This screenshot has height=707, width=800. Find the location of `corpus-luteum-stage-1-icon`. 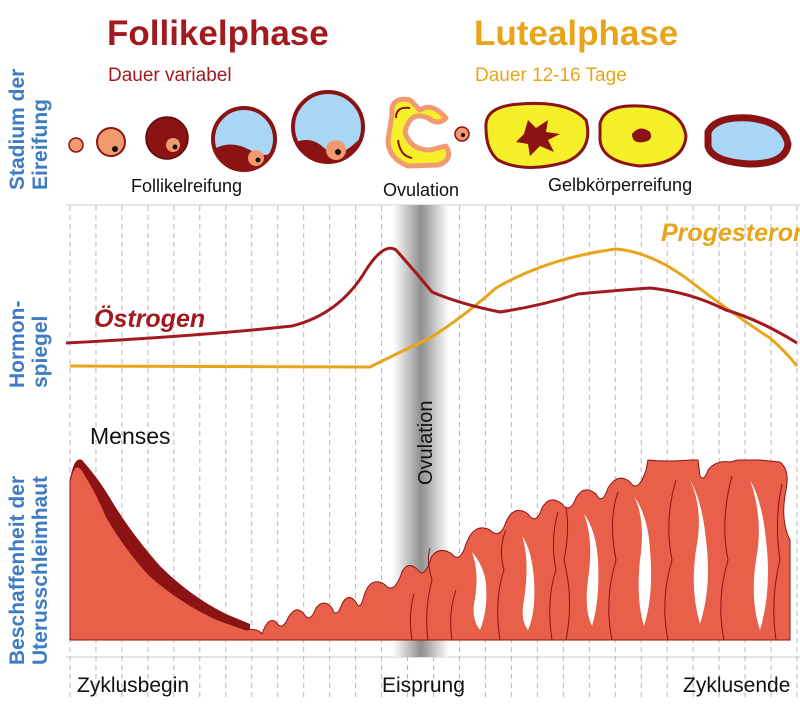

corpus-luteum-stage-1-icon is located at coordinates (537, 135).